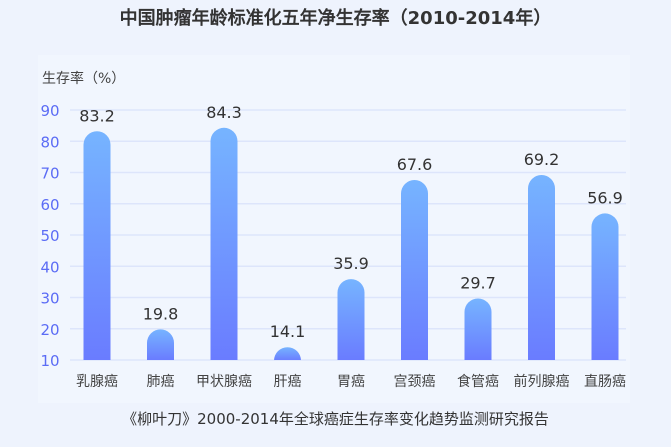 The height and width of the screenshot is (447, 671). What do you see at coordinates (288, 331) in the screenshot?
I see `data-label: 14.1` at bounding box center [288, 331].